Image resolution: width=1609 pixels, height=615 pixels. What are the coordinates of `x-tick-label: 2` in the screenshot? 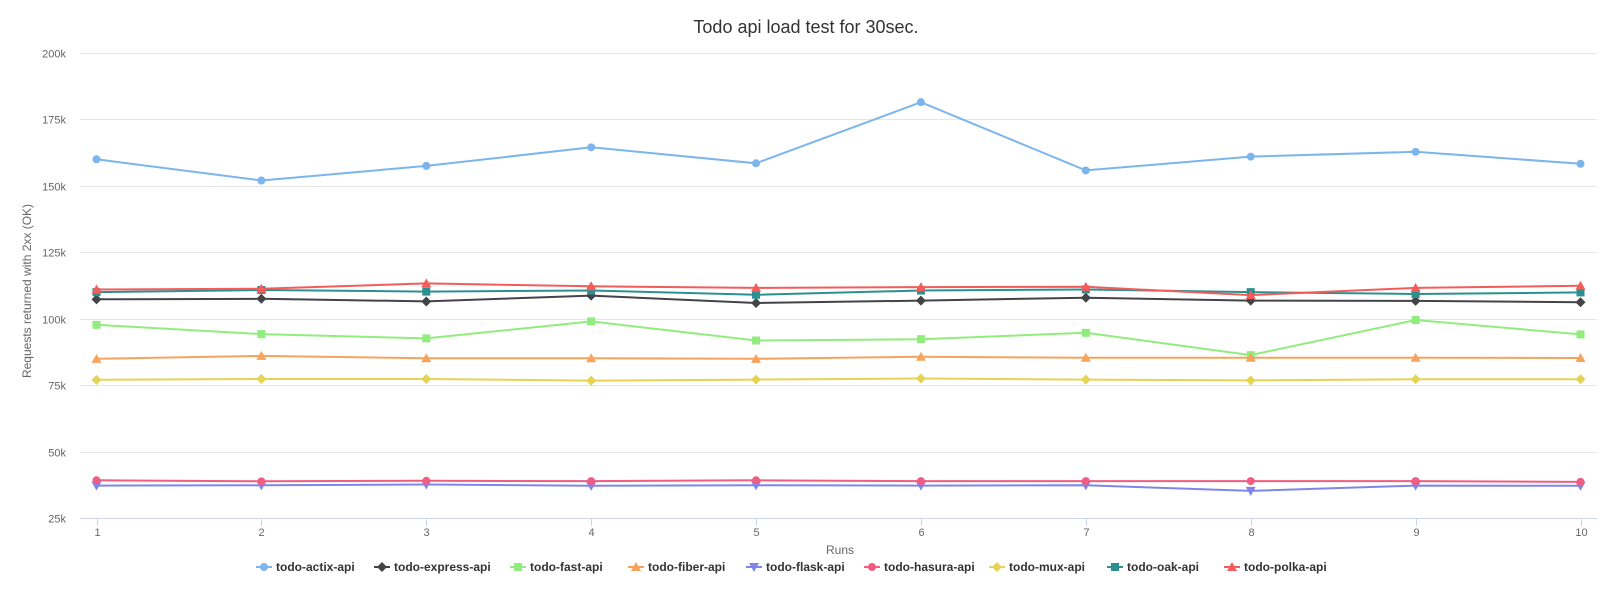 It's located at (261, 533).